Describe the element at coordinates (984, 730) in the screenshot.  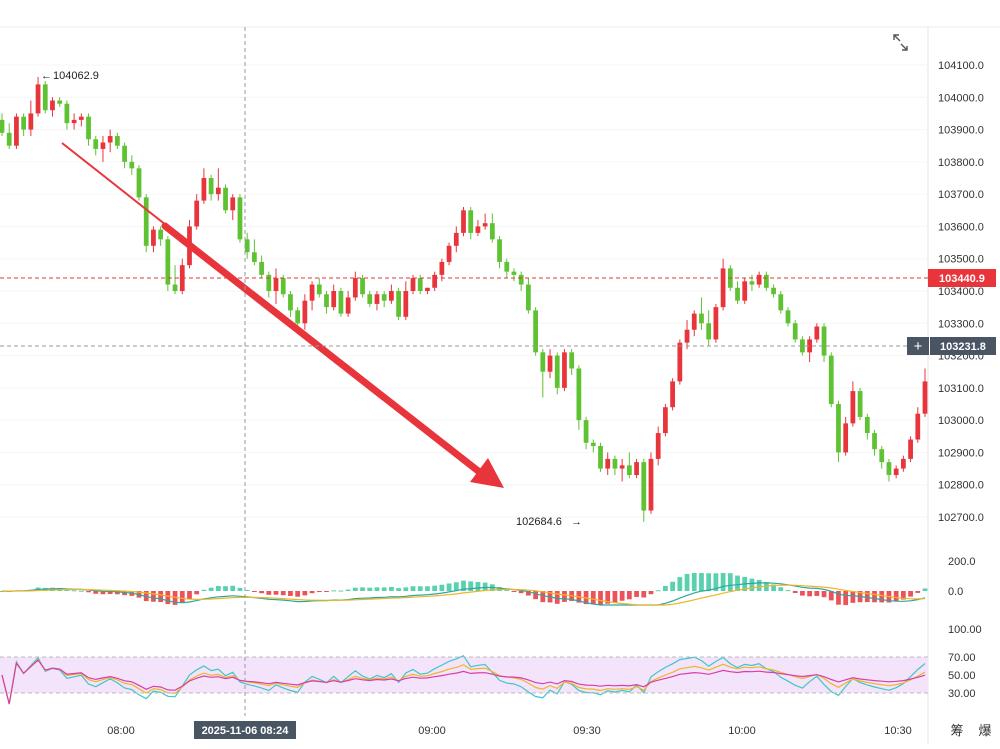
I see `footer-button-2: 爆` at that location.